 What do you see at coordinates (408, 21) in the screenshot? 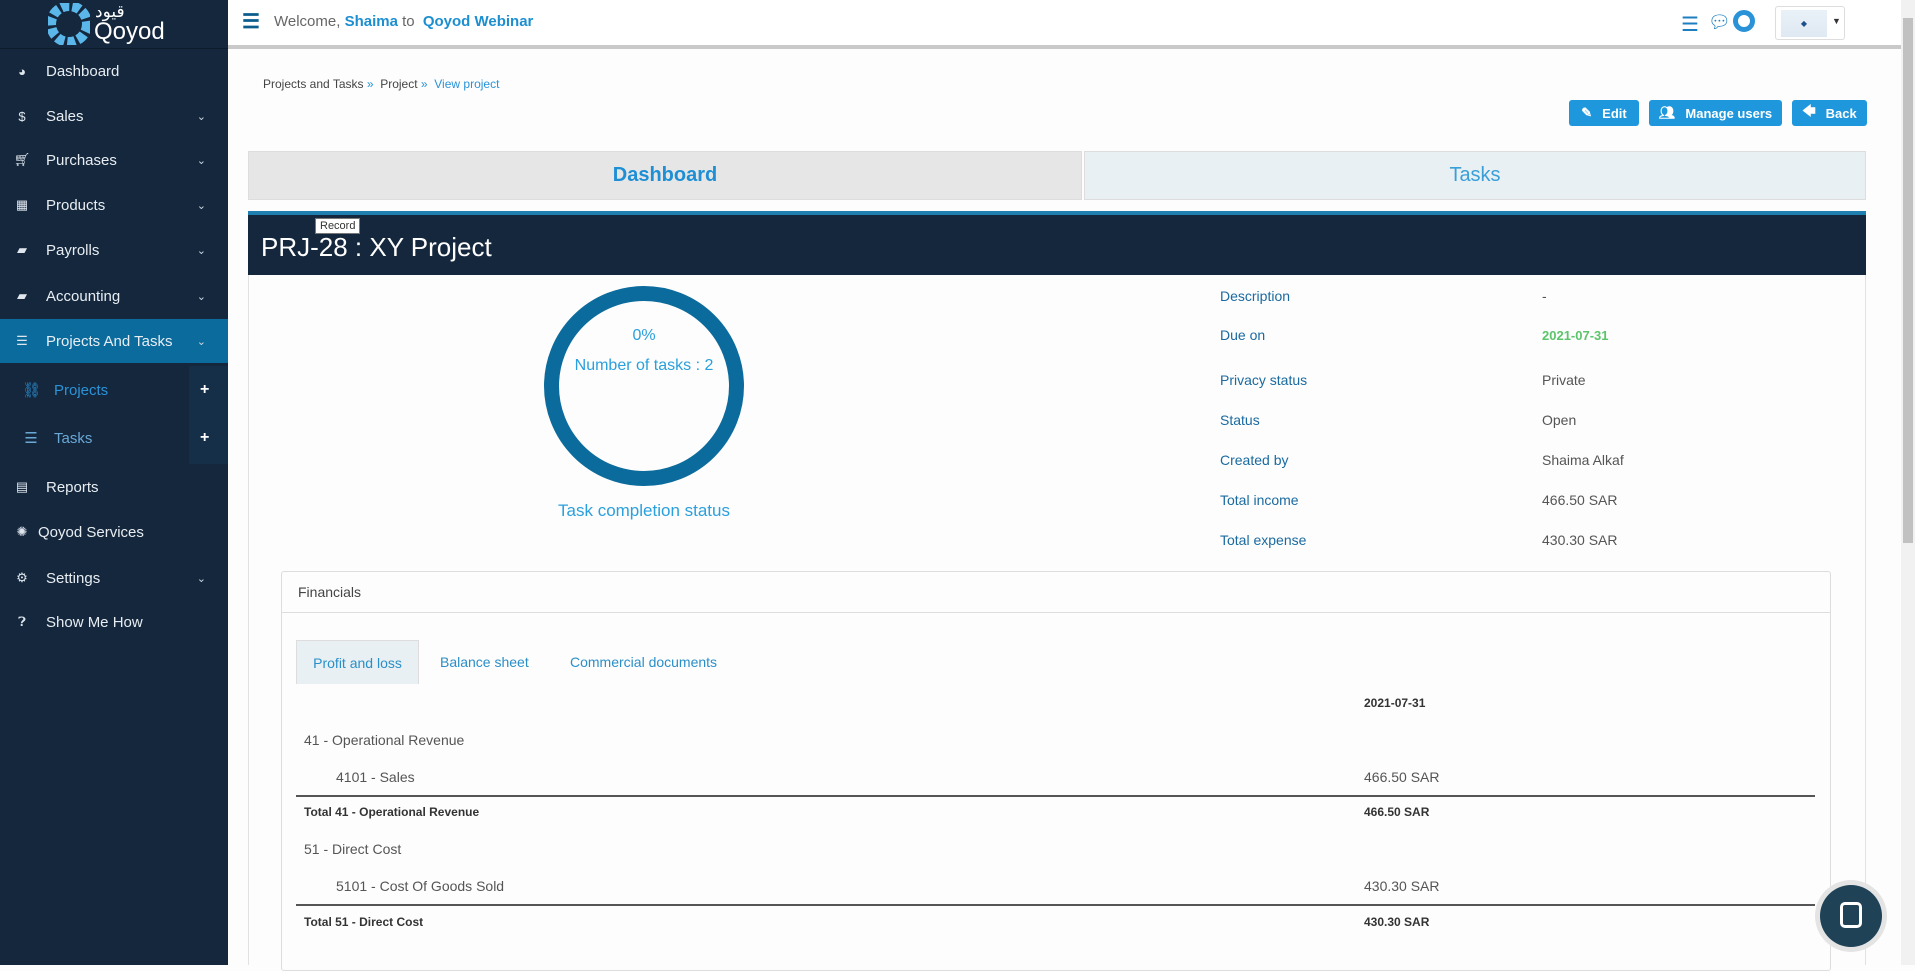
I see `to-label: to` at bounding box center [408, 21].